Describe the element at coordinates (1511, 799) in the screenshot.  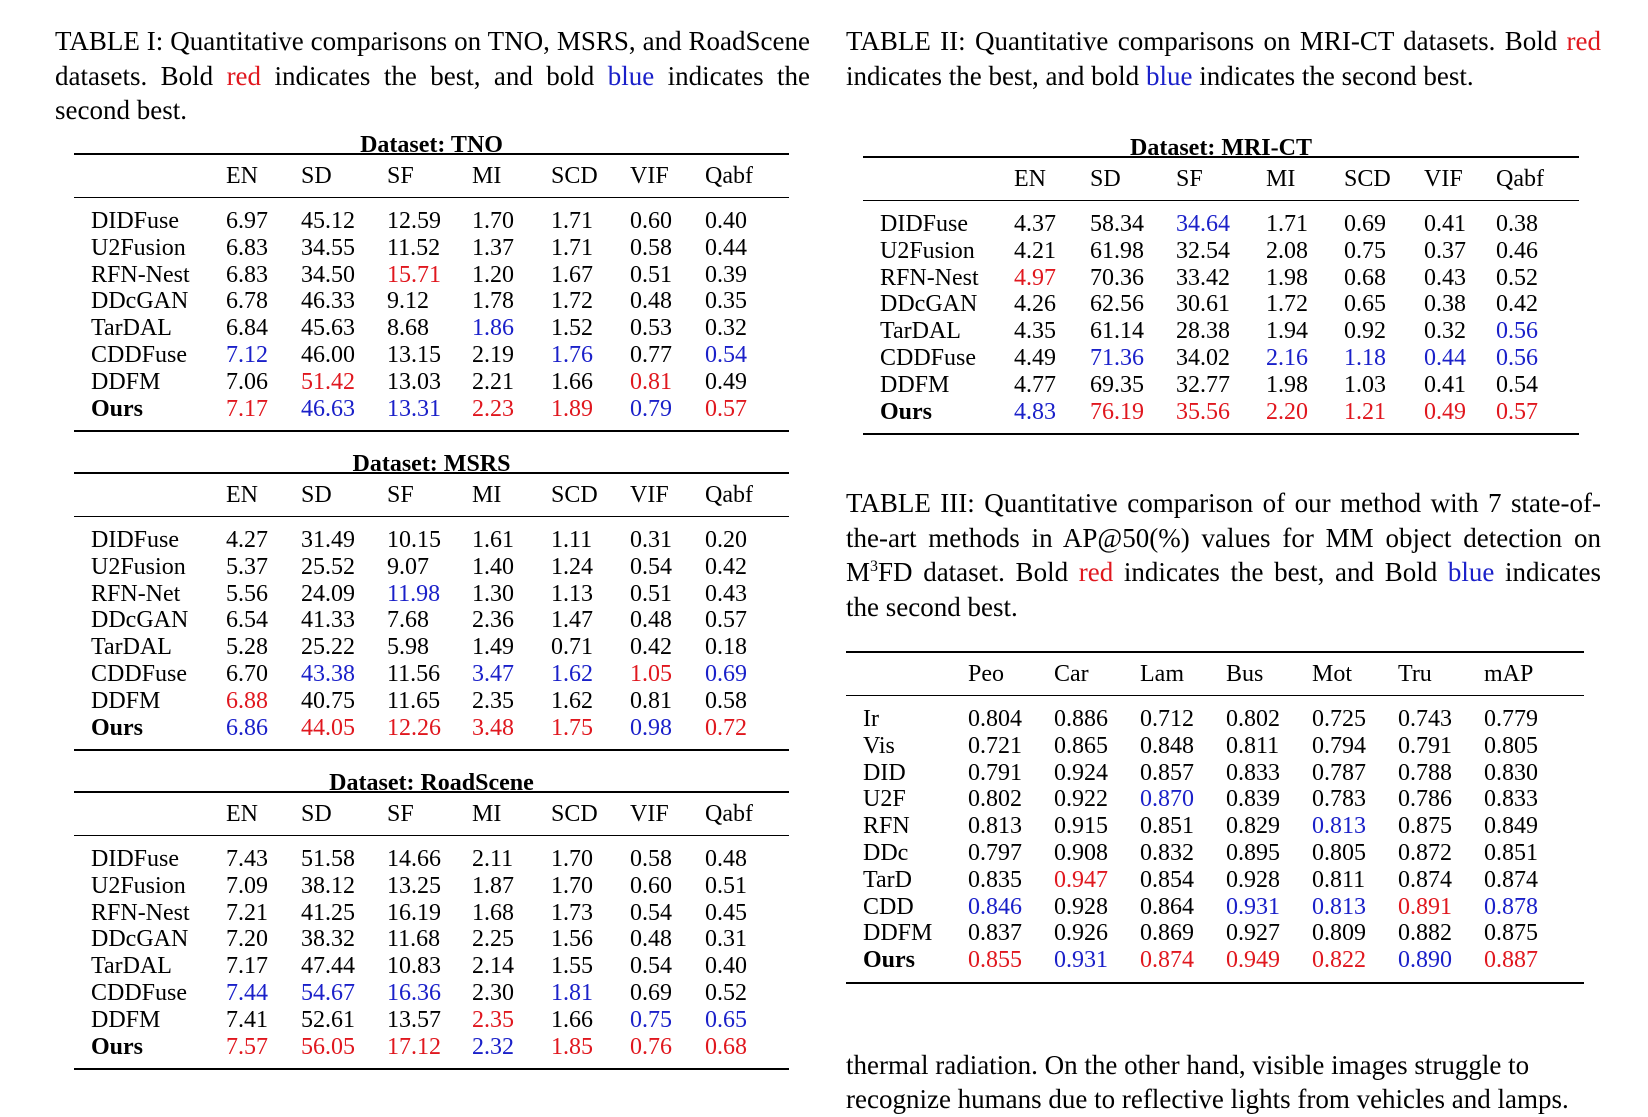
I see `metric-value: 0.833` at that location.